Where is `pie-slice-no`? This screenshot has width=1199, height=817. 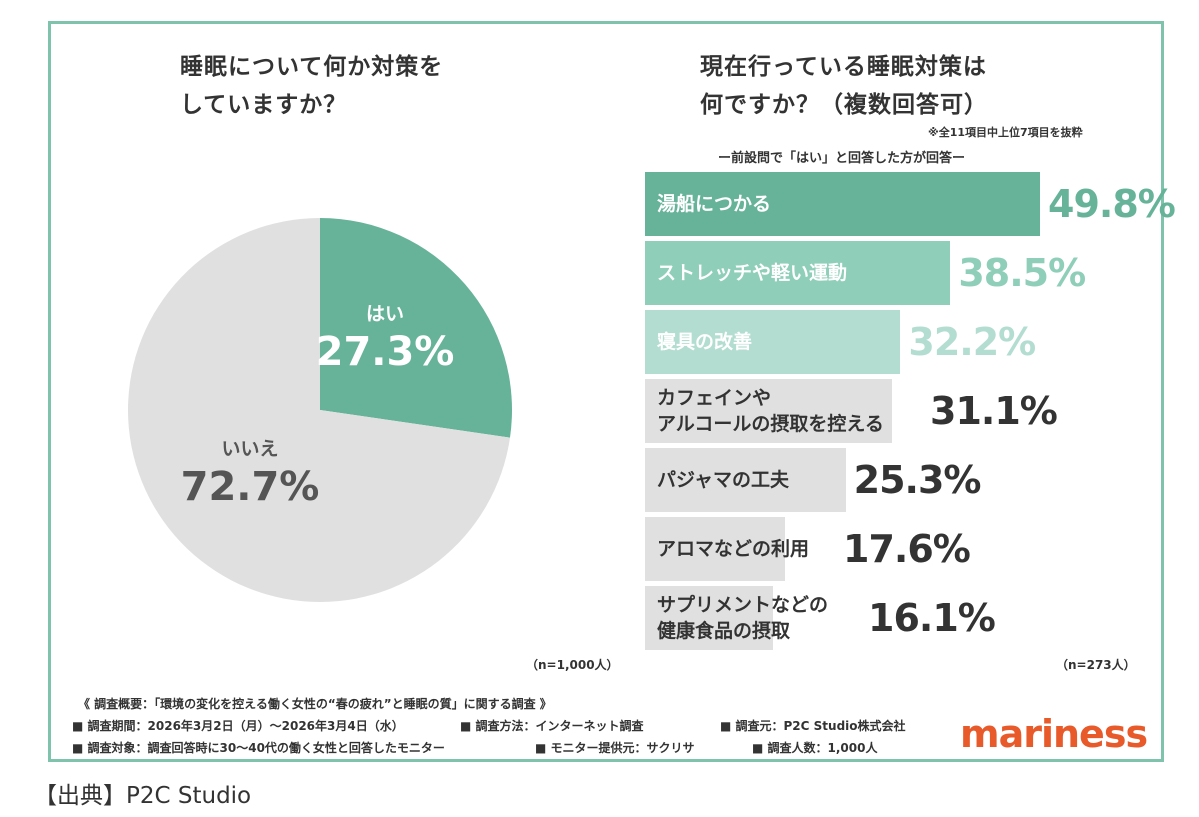
pie-slice-no is located at coordinates (319, 410).